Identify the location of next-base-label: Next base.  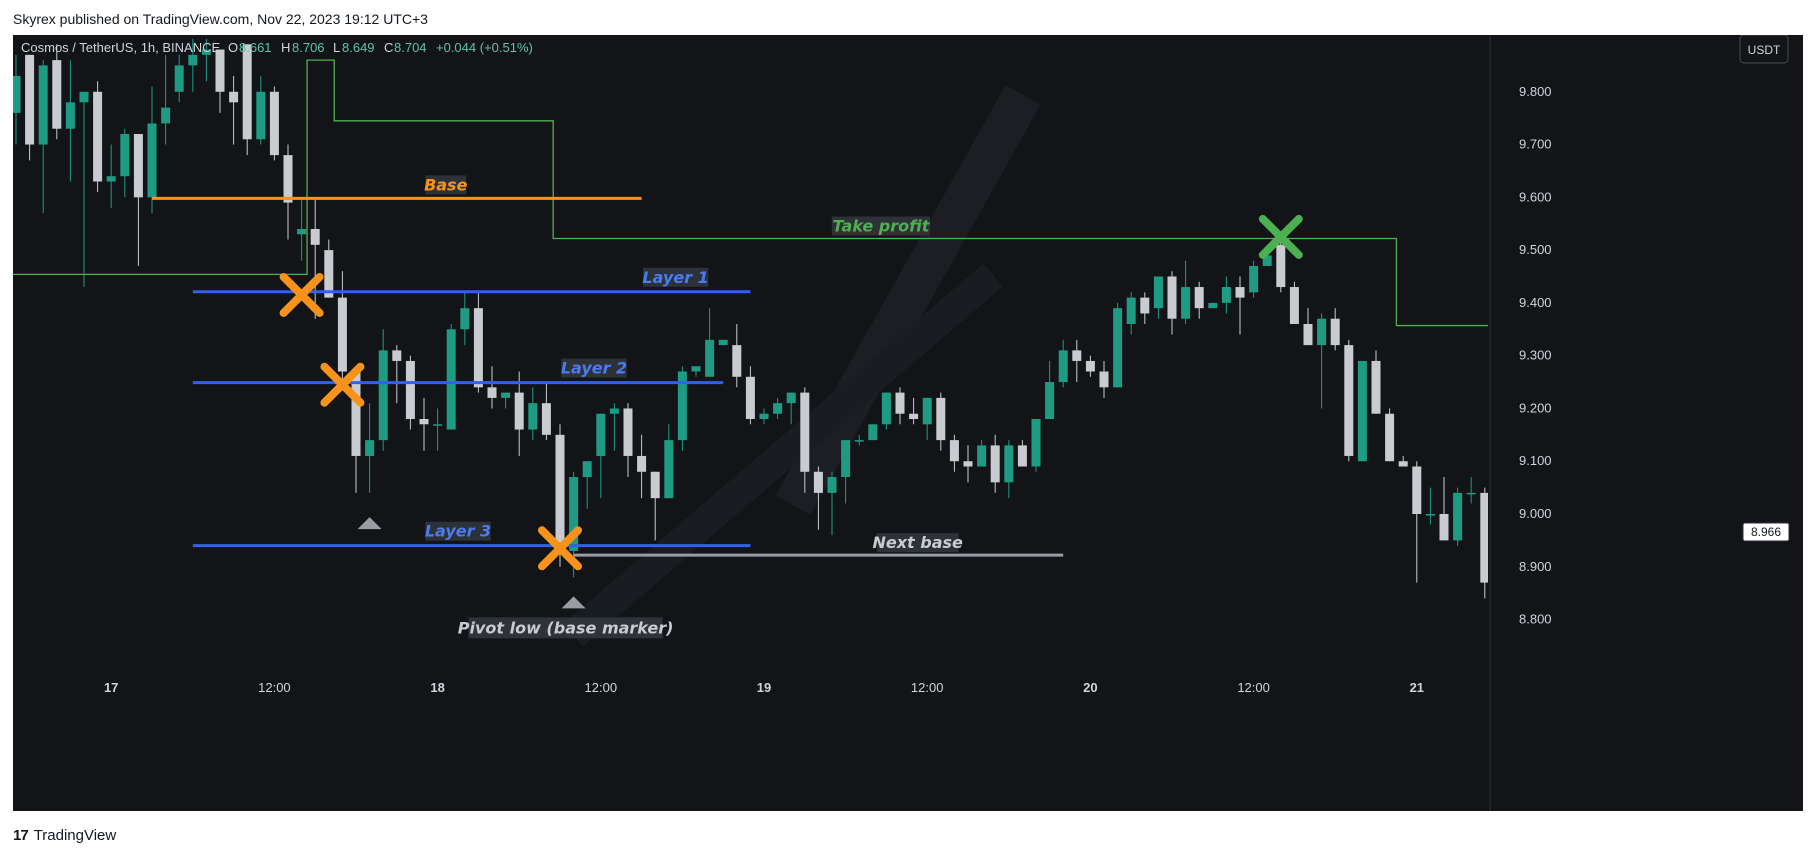
(917, 542).